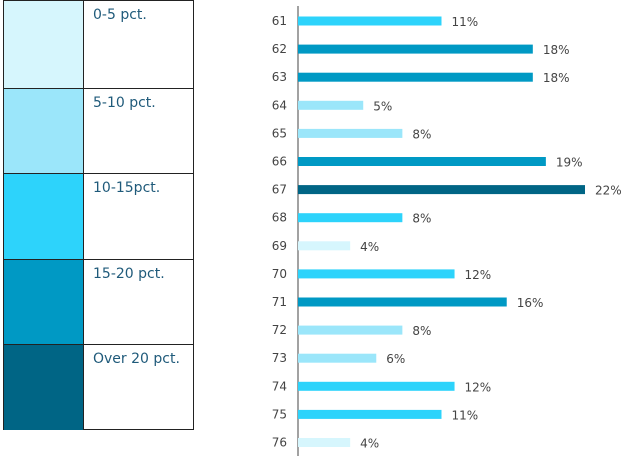 This screenshot has width=624, height=463. What do you see at coordinates (608, 191) in the screenshot?
I see `data-label: 22%` at bounding box center [608, 191].